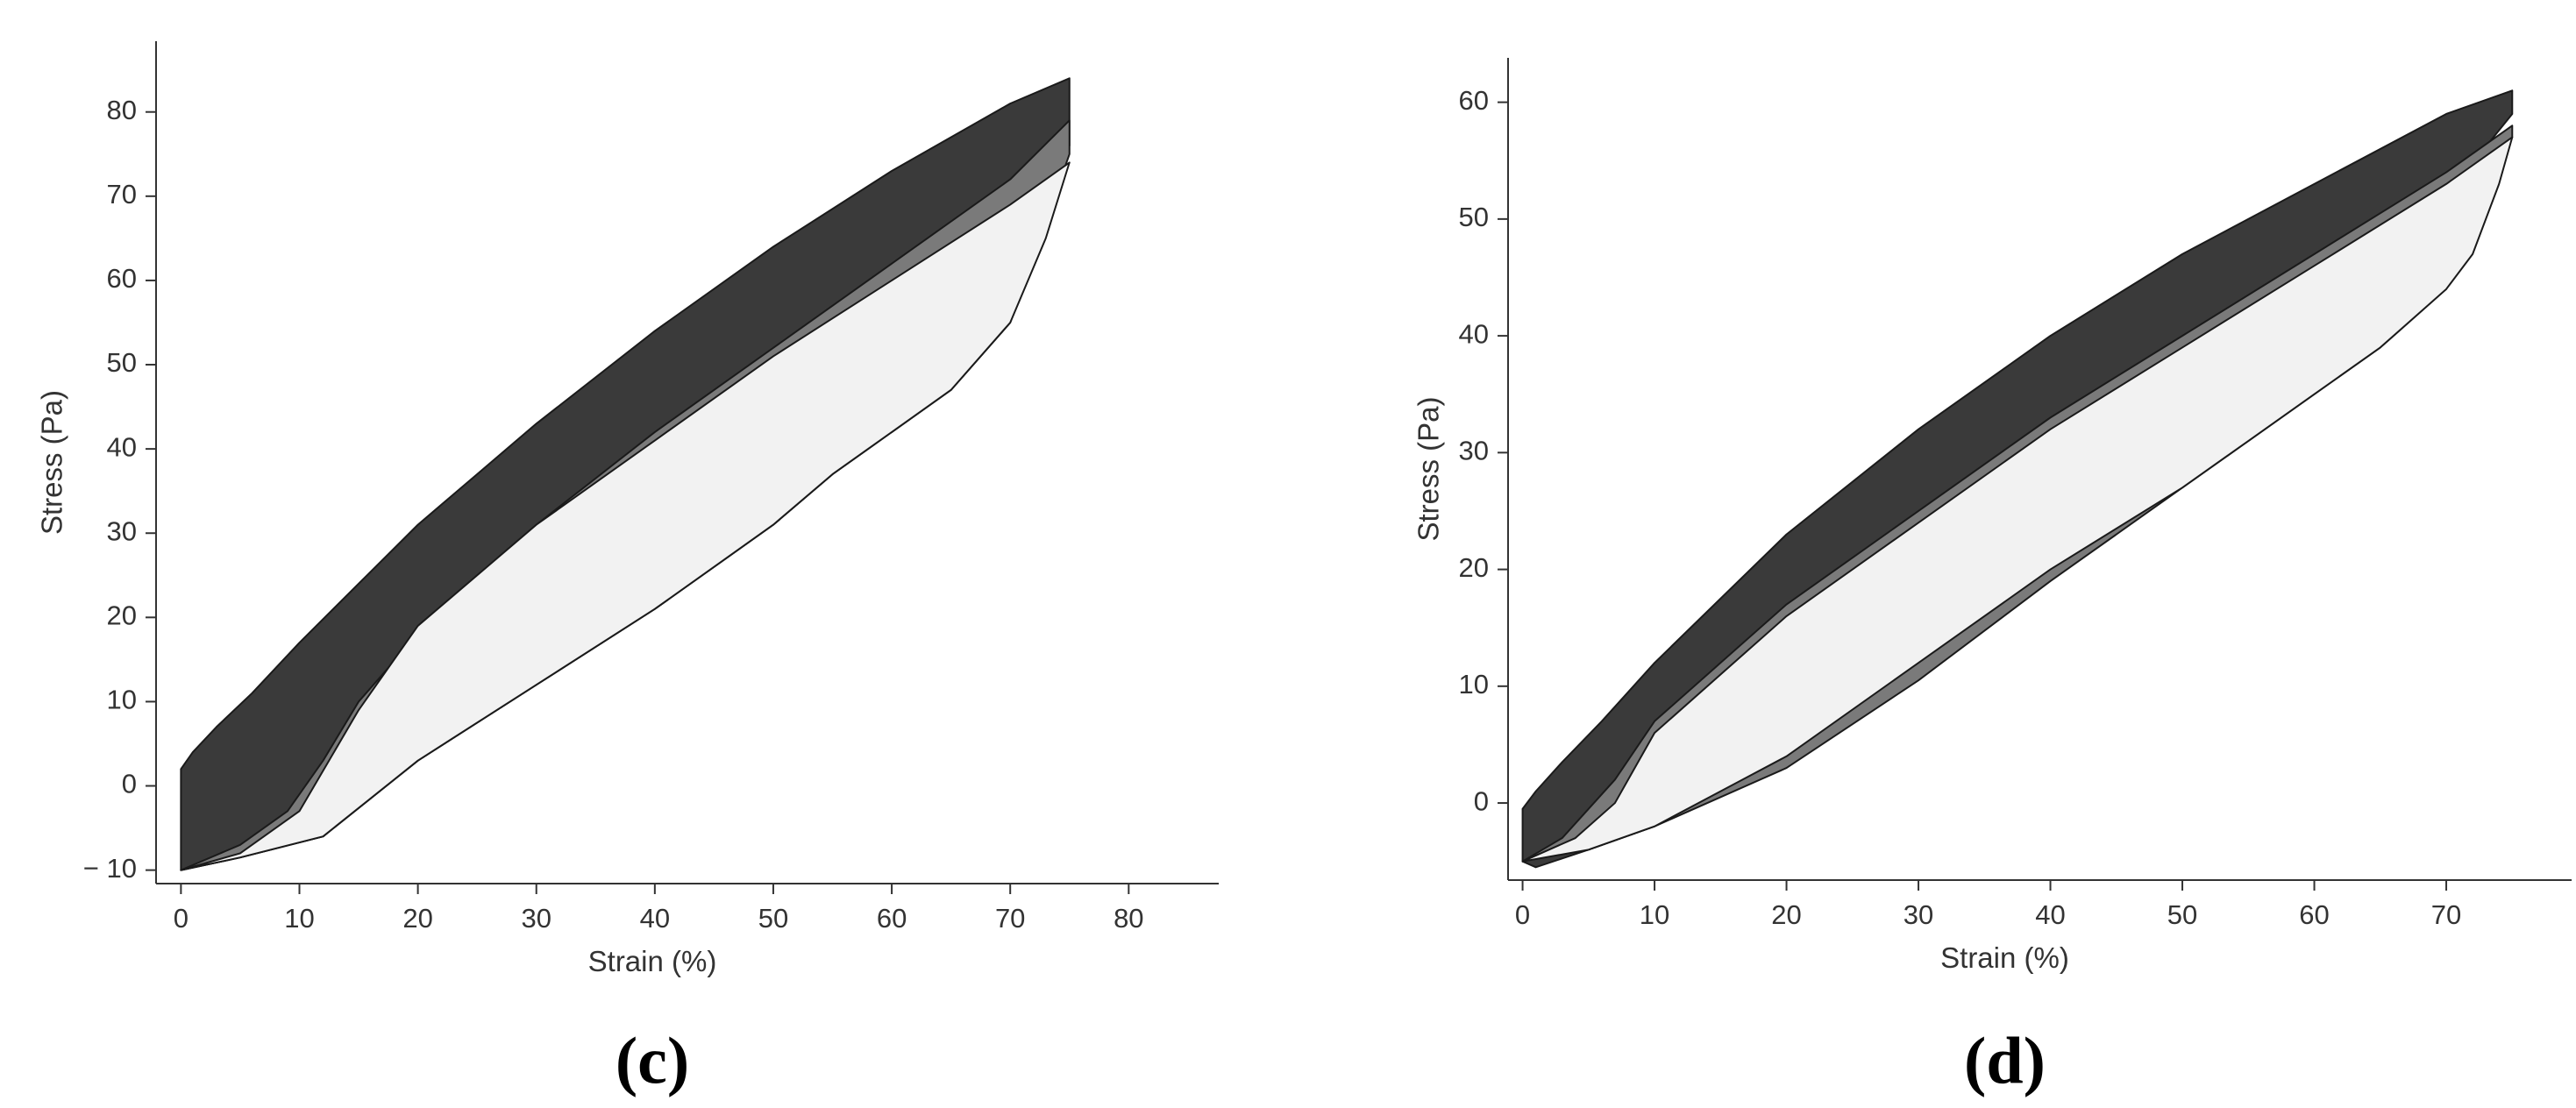 Image resolution: width=2576 pixels, height=1108 pixels. What do you see at coordinates (2005, 1060) in the screenshot?
I see `caption: (d)` at bounding box center [2005, 1060].